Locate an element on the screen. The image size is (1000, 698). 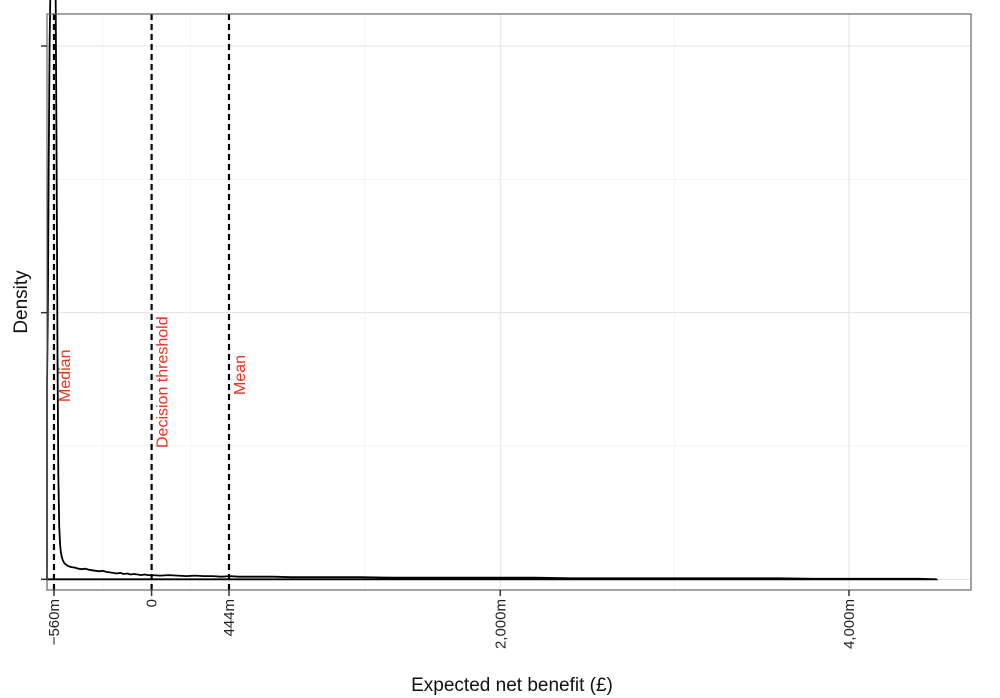
x-tick-label: −560m is located at coordinates (54, 622).